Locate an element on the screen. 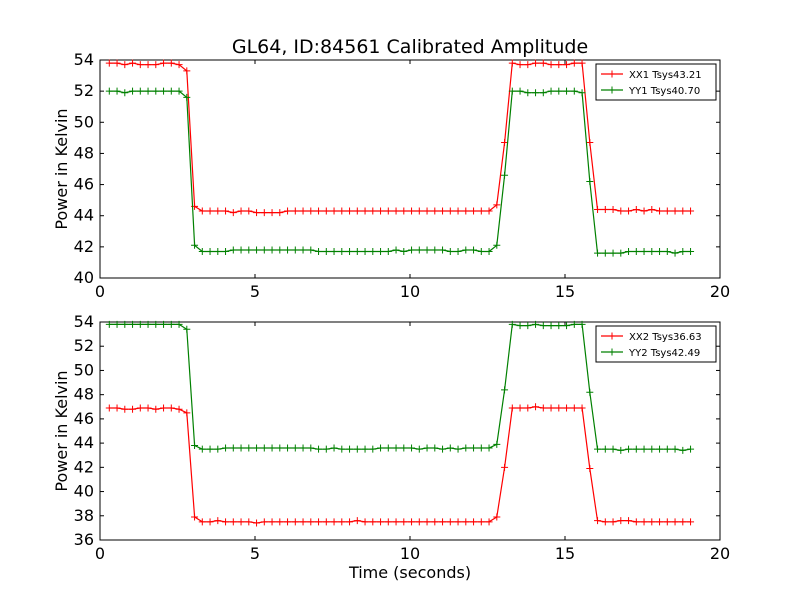 The width and height of the screenshot is (800, 600). legend-marker is located at coordinates (612, 336).